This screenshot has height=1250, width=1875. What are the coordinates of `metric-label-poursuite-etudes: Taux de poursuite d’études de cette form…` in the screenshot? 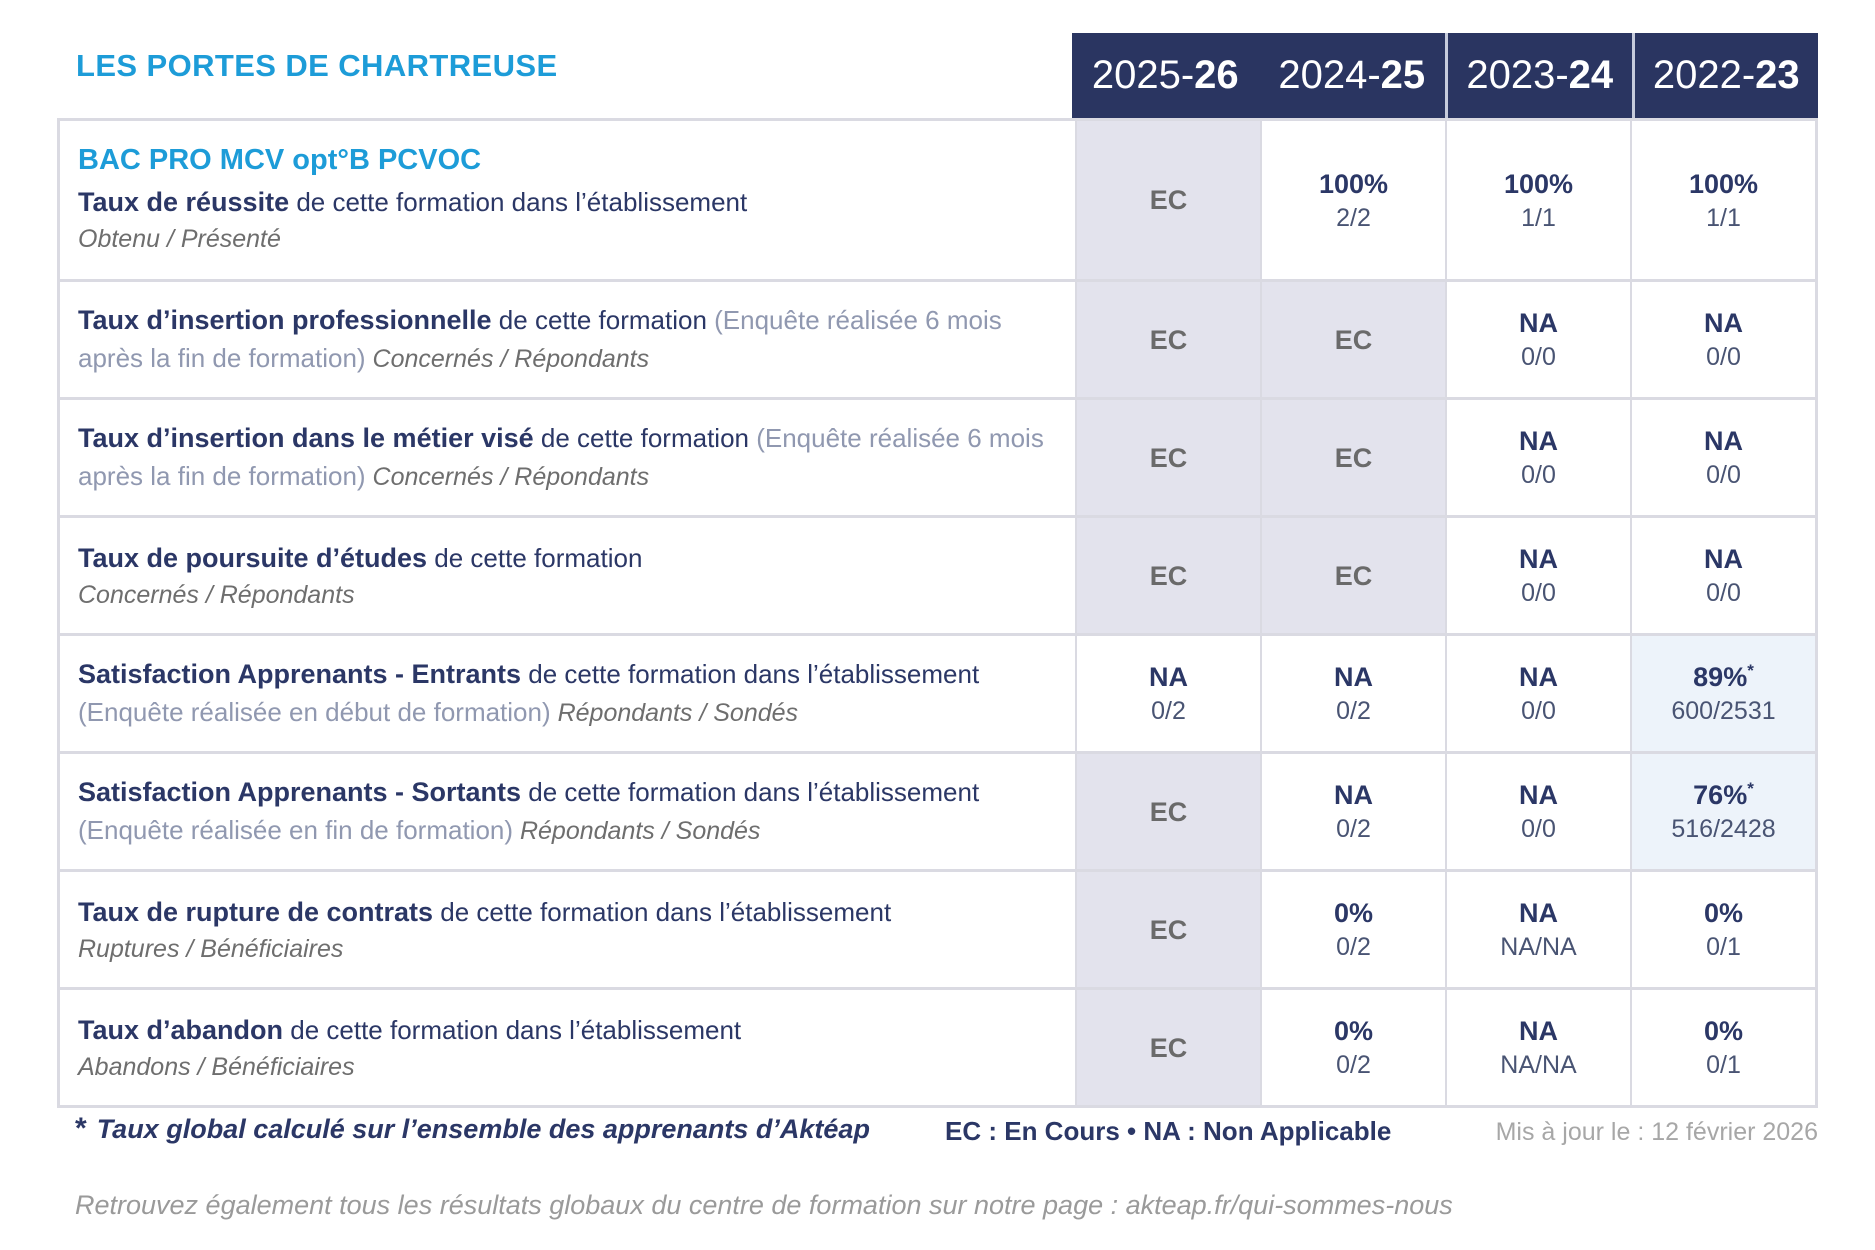 It's located at (567, 574).